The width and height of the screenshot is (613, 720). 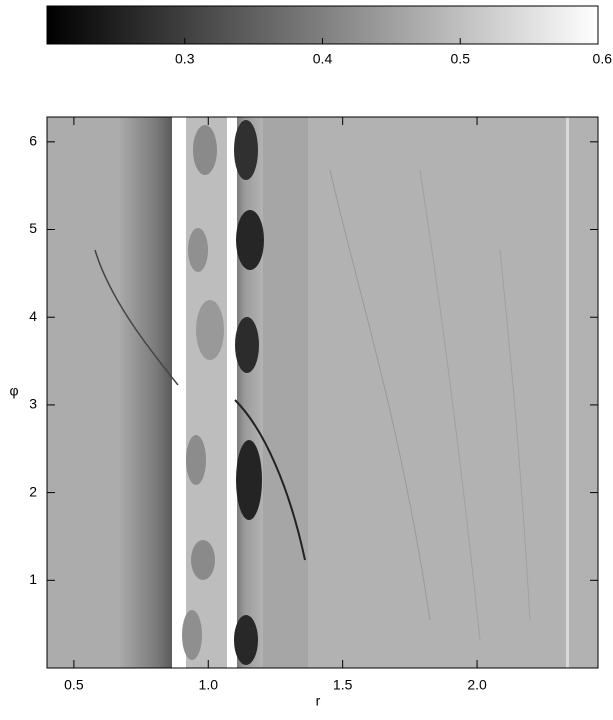 I want to click on y-tick-label: 2, so click(x=33, y=491).